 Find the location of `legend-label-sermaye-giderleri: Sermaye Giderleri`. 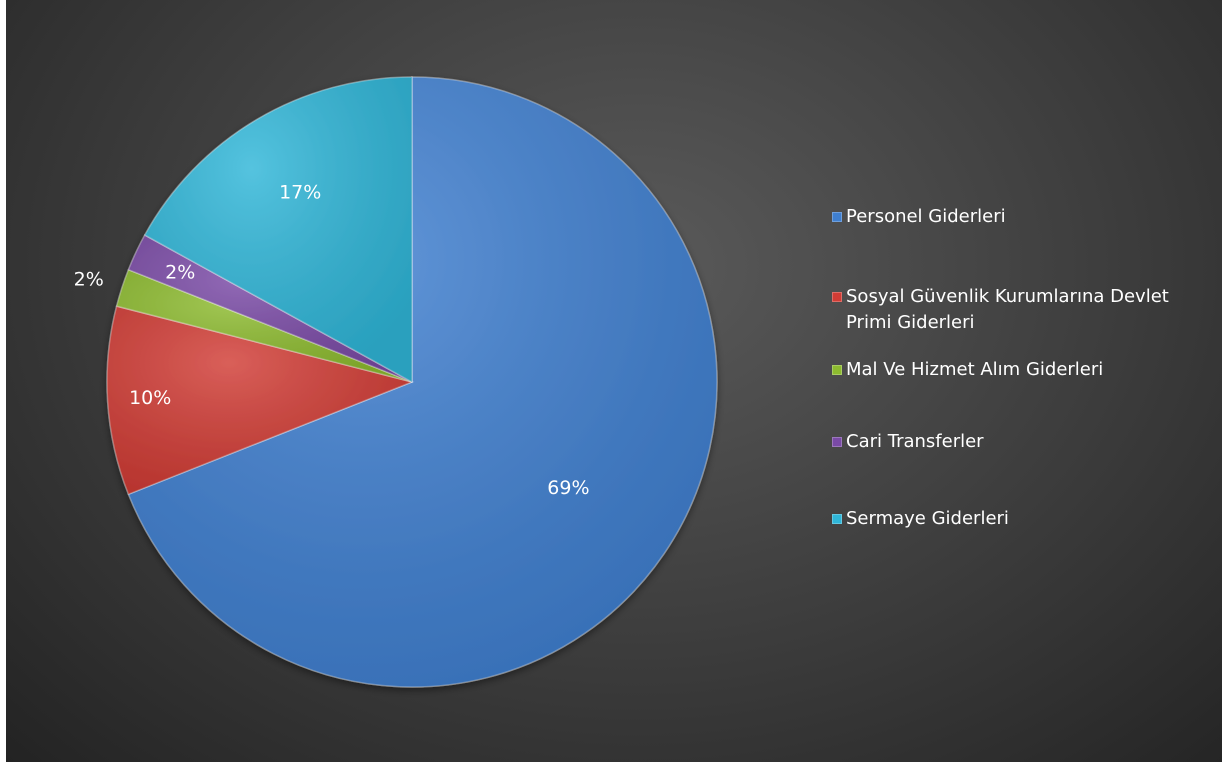

legend-label-sermaye-giderleri: Sermaye Giderleri is located at coordinates (927, 518).